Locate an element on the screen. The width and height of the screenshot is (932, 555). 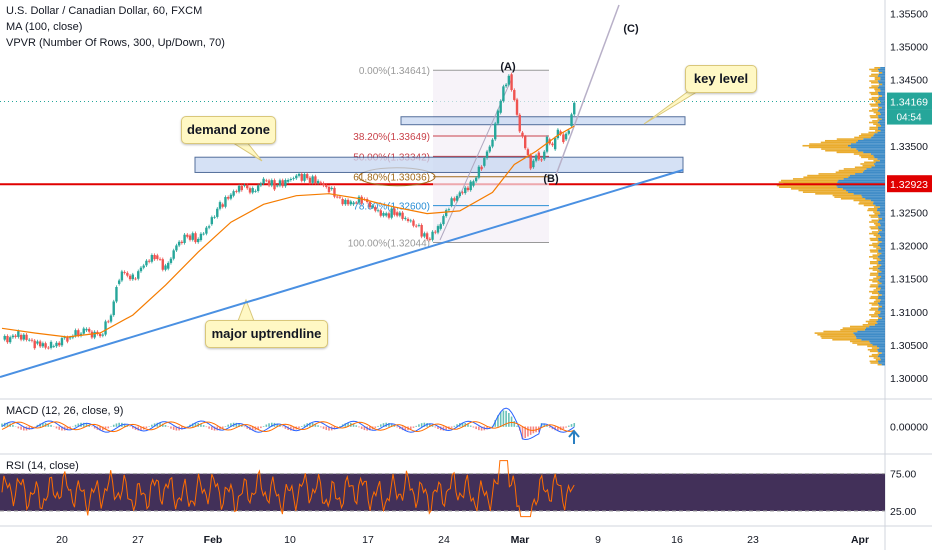
time-tick-label: Feb is located at coordinates (213, 540).